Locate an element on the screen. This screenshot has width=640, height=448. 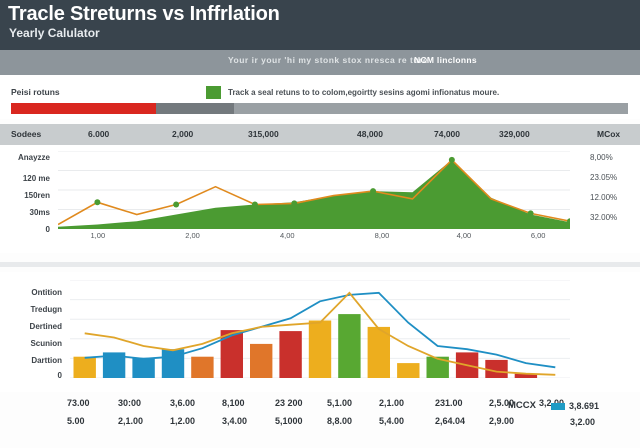
progress-fill-secondary is located at coordinates (195, 108).